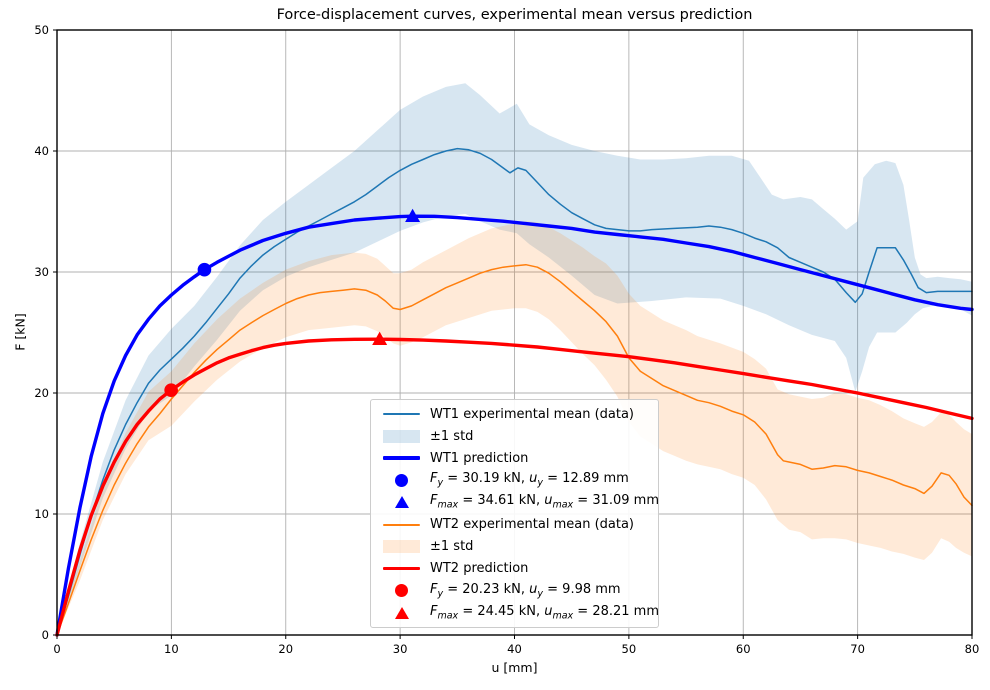 This screenshot has height=690, width=990. Describe the element at coordinates (56, 649) in the screenshot. I see `x-tick-label: 0` at that location.